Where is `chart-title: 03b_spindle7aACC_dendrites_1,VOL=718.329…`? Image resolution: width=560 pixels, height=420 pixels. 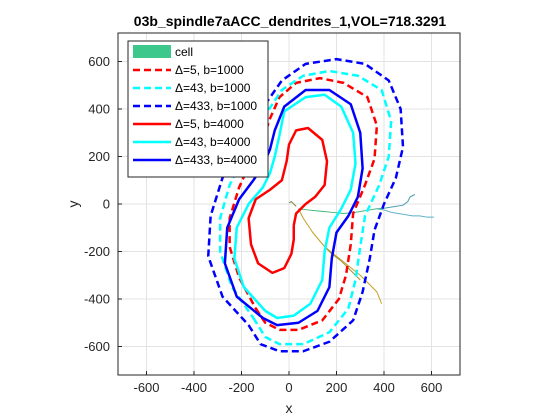 chart-title: 03b_spindle7aACC_dendrites_1,VOL=718.329… is located at coordinates (290, 21).